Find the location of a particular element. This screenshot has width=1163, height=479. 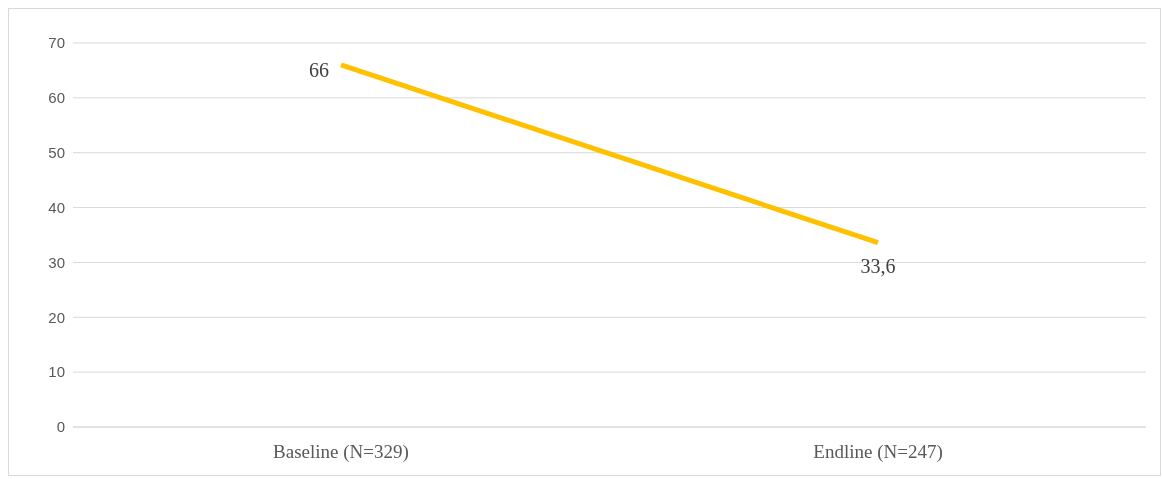

y-tick-label: 50 is located at coordinates (56, 153).